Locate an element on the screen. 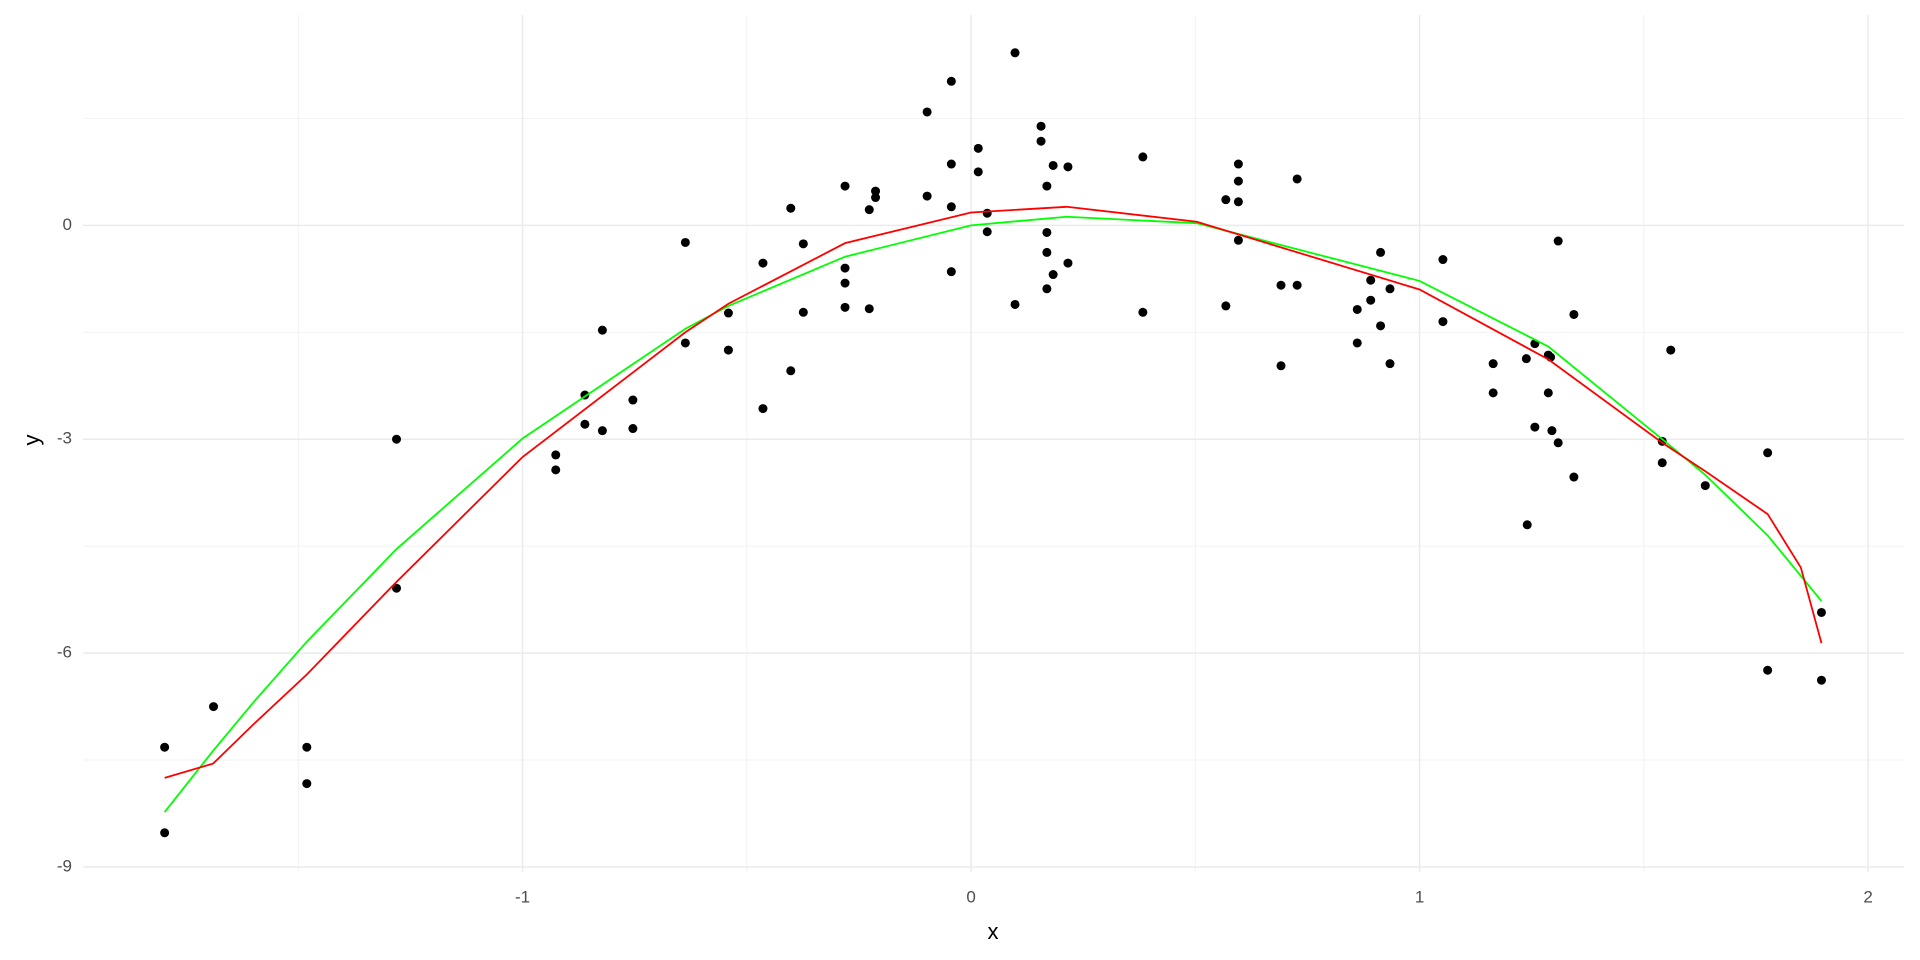 Image resolution: width=1920 pixels, height=960 pixels. x-axis-title: x is located at coordinates (993, 931).